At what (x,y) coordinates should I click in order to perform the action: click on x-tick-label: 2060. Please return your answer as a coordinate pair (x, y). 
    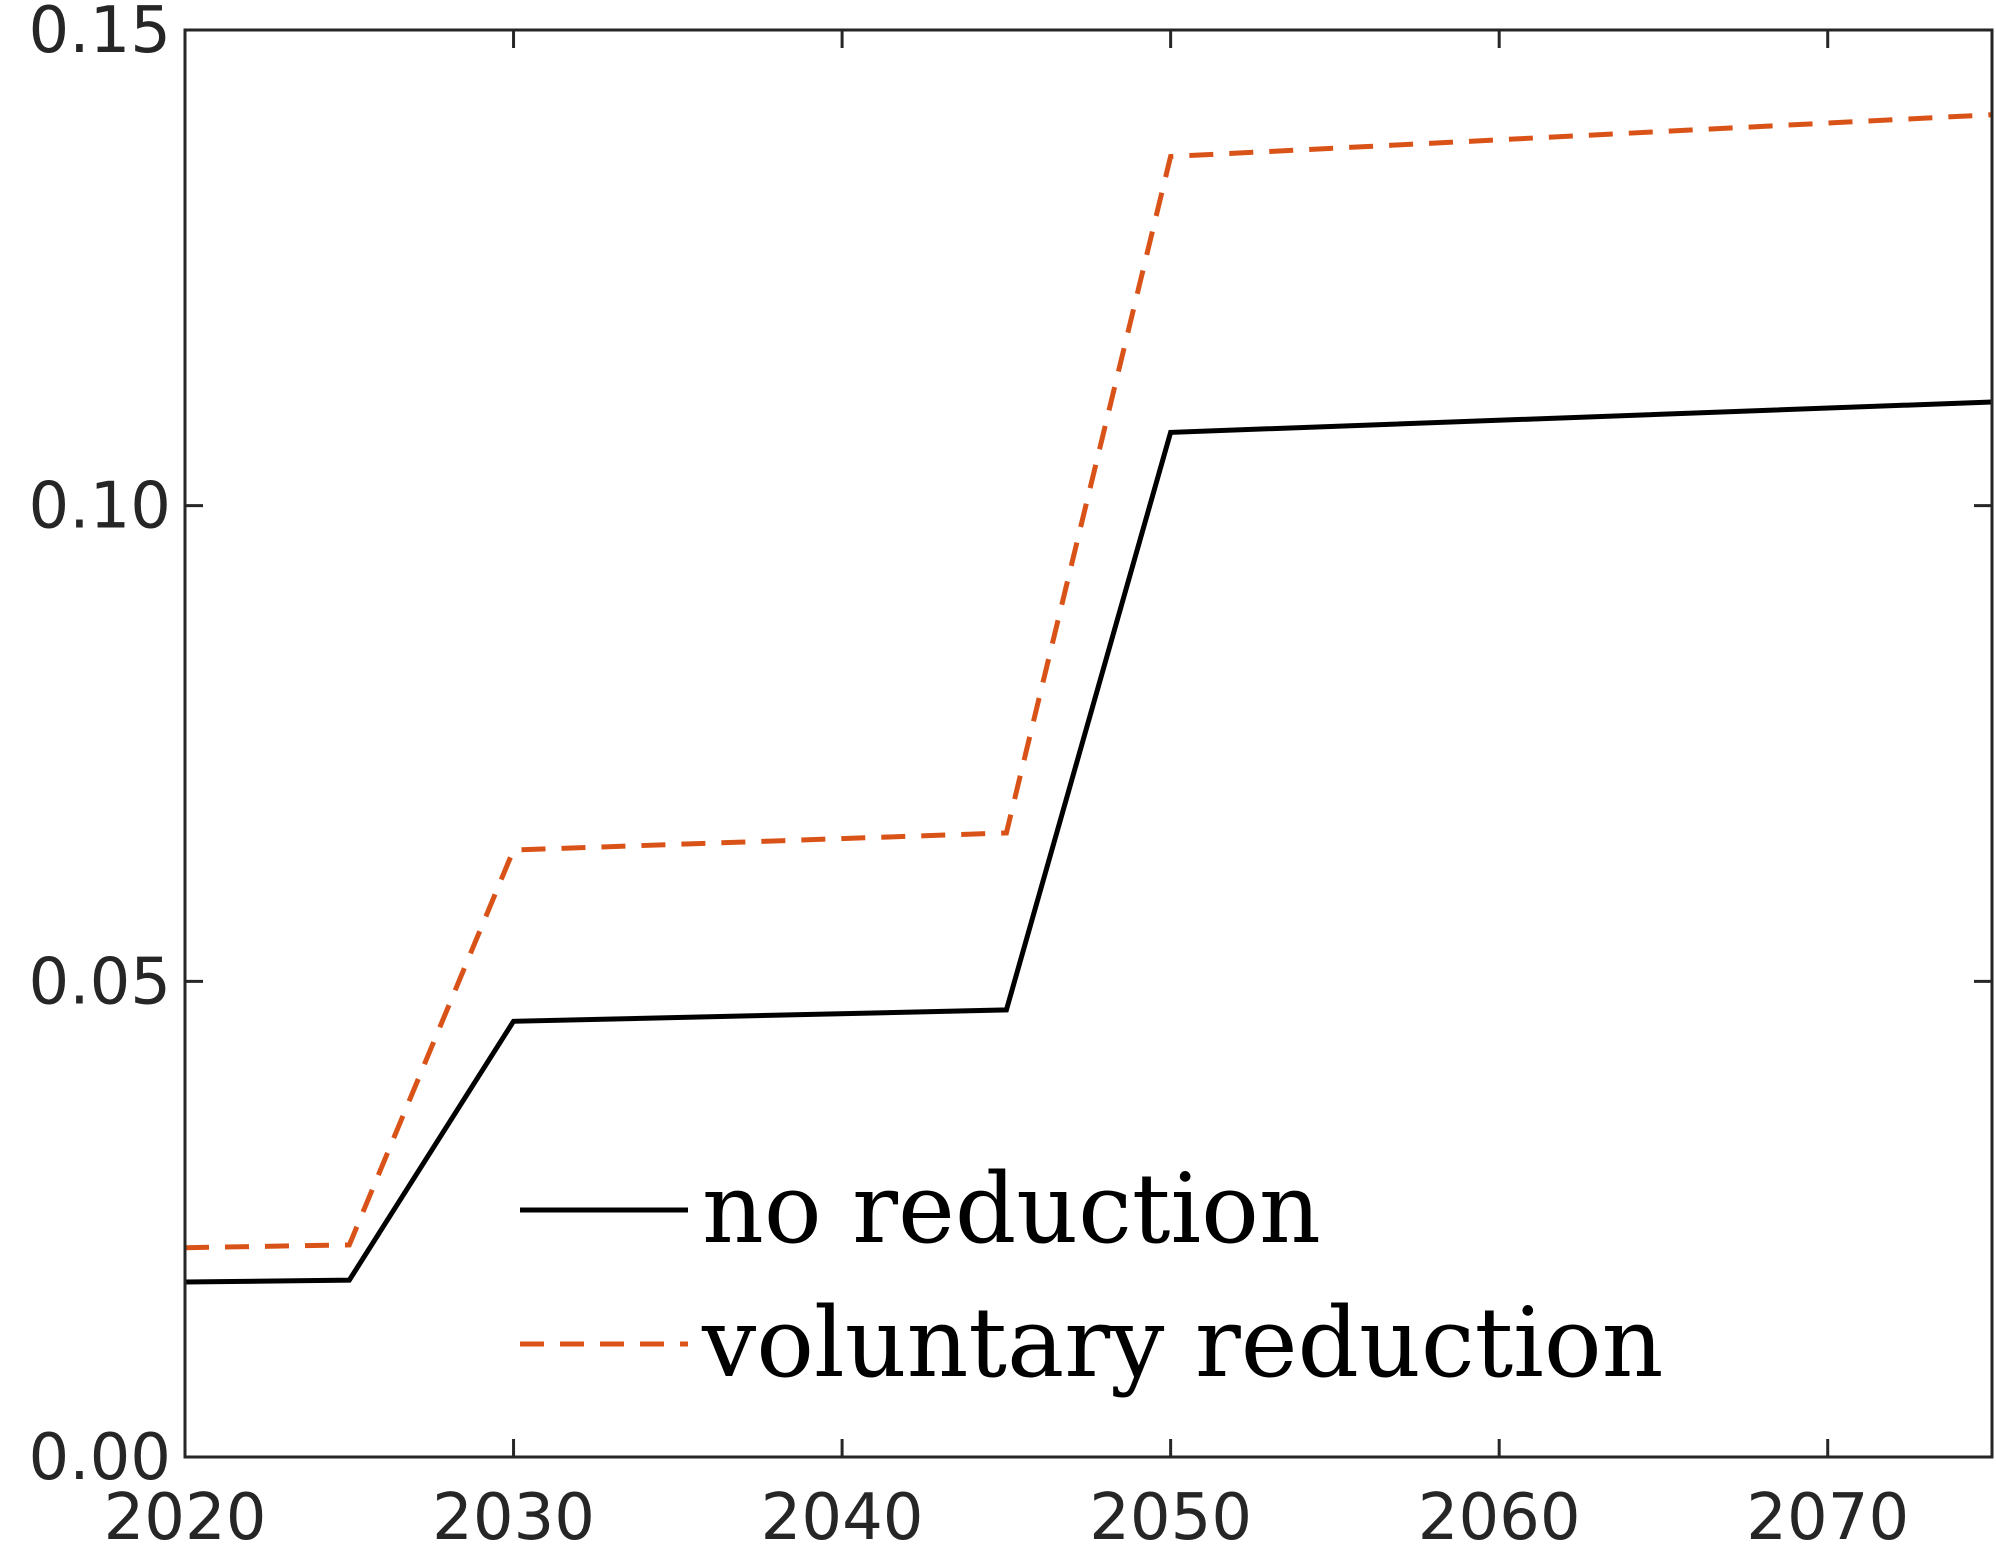
    Looking at the image, I should click on (1499, 1517).